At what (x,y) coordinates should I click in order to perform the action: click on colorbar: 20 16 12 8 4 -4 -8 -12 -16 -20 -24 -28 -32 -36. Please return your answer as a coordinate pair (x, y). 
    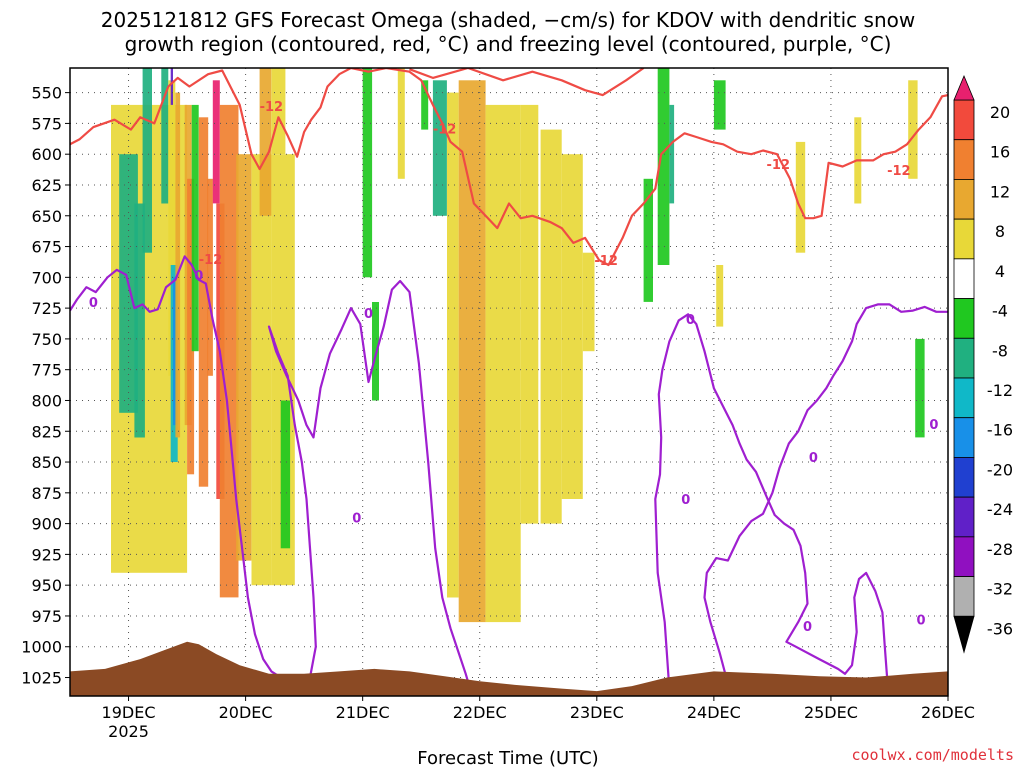
    Looking at the image, I should click on (983, 364).